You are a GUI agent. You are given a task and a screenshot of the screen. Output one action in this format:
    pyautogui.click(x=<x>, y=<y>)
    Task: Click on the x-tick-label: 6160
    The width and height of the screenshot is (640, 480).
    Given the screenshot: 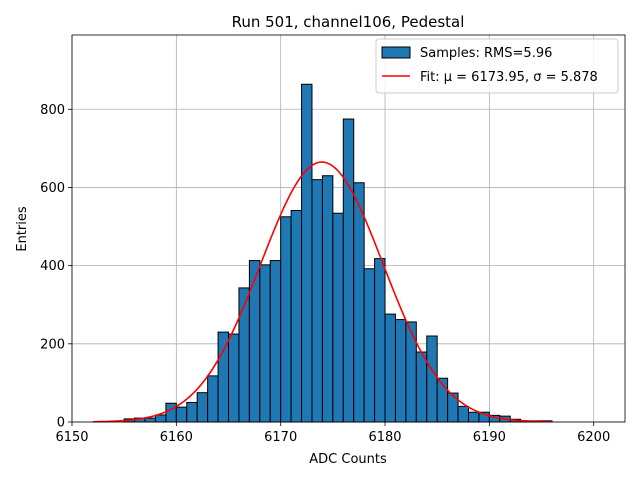 What is the action you would take?
    pyautogui.click(x=176, y=437)
    